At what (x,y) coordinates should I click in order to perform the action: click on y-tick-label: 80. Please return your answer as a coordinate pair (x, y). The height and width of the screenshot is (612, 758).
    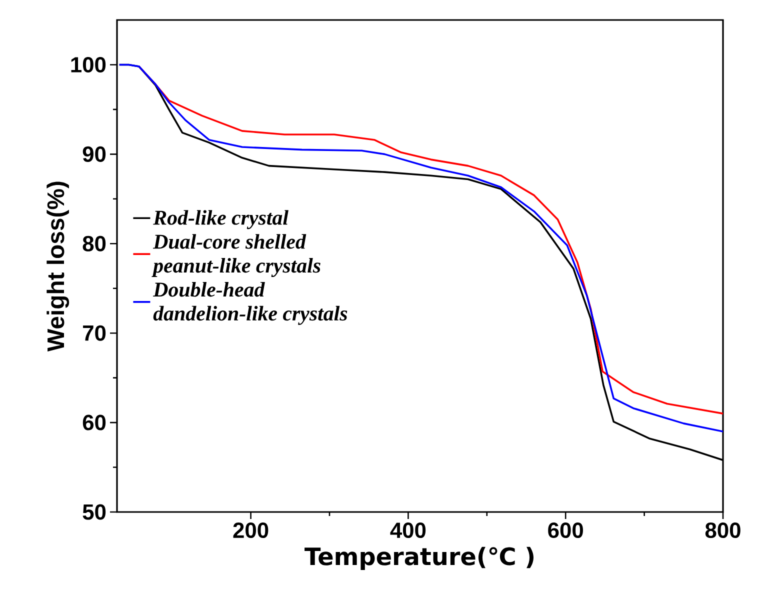
    Looking at the image, I should click on (94, 244).